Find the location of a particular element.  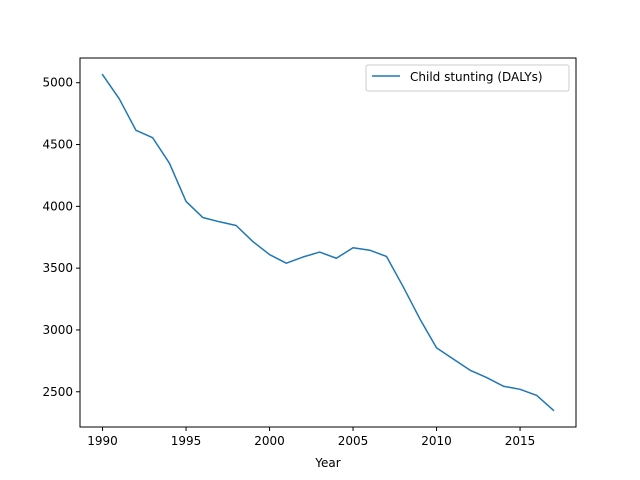

x-tick-label: 2015 is located at coordinates (520, 441).